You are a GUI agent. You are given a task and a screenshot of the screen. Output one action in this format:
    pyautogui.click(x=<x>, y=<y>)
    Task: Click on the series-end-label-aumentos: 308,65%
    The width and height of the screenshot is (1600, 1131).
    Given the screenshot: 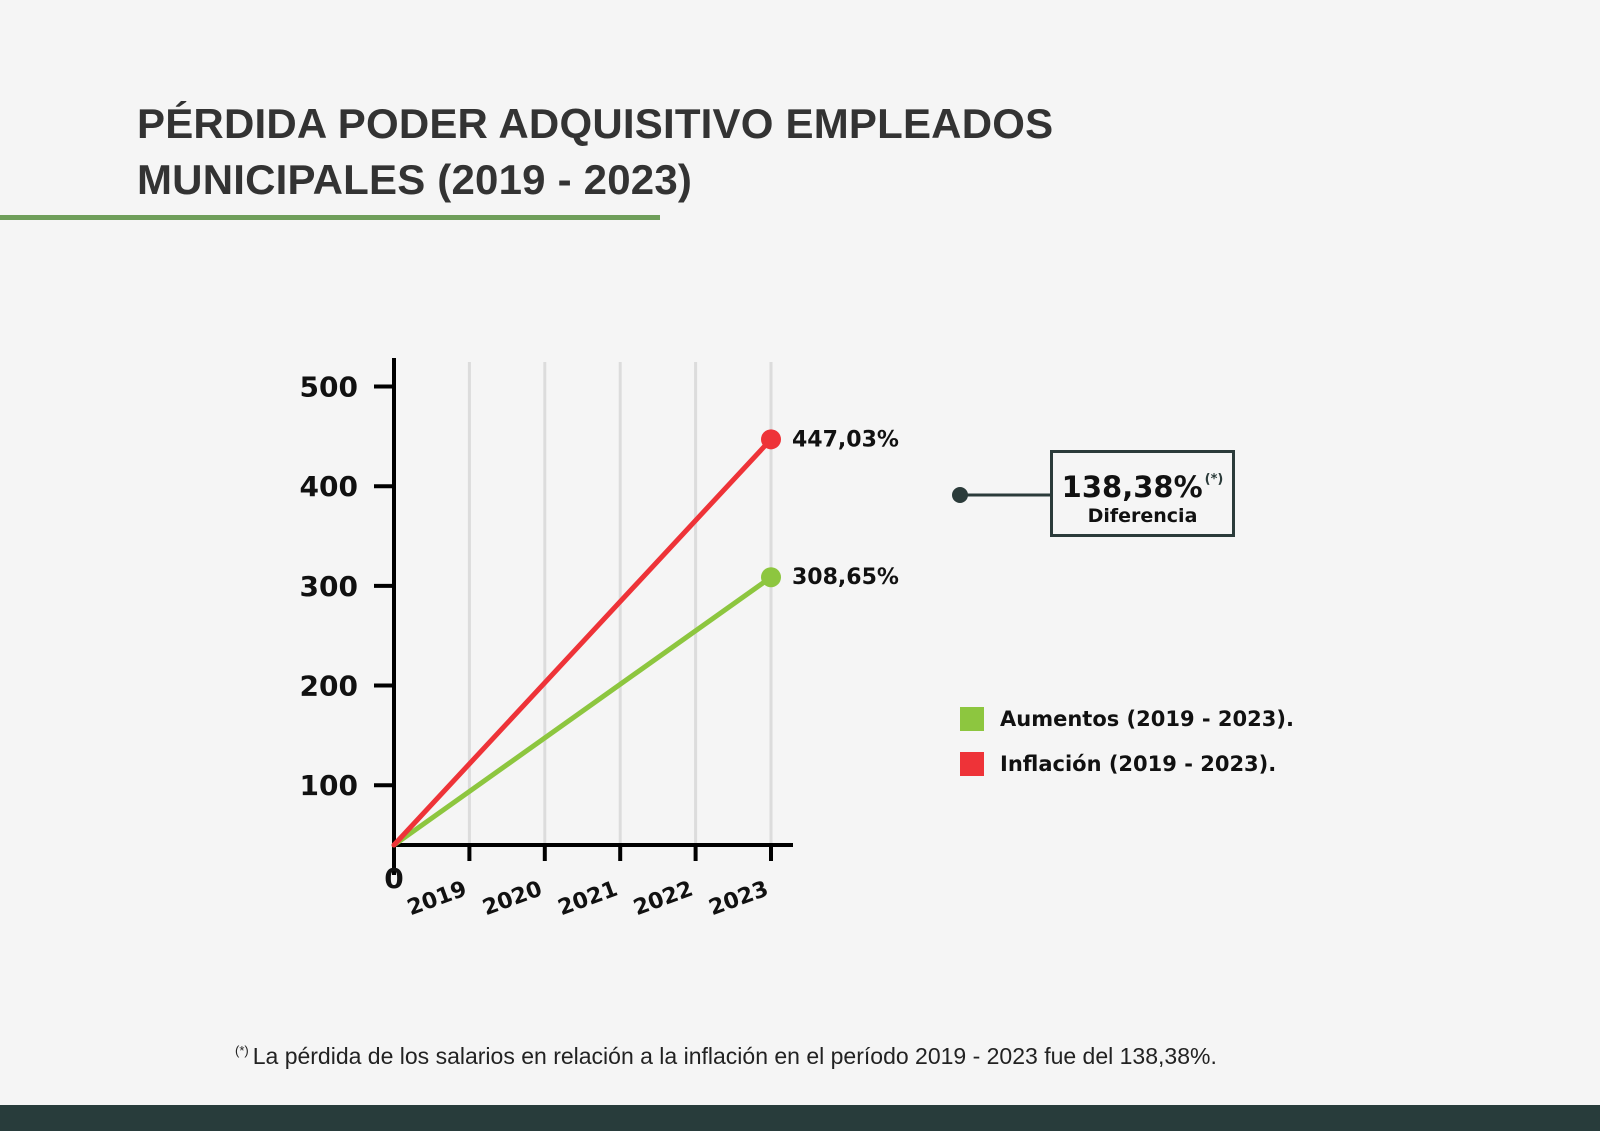 What is the action you would take?
    pyautogui.click(x=845, y=577)
    